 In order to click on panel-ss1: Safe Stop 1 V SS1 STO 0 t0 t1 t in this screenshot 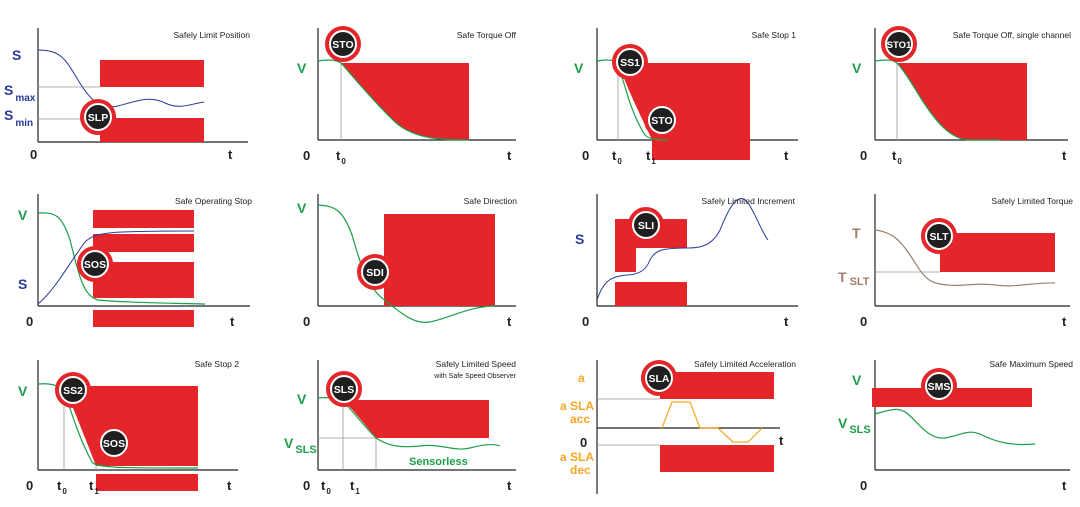, I will do `click(686, 97)`.